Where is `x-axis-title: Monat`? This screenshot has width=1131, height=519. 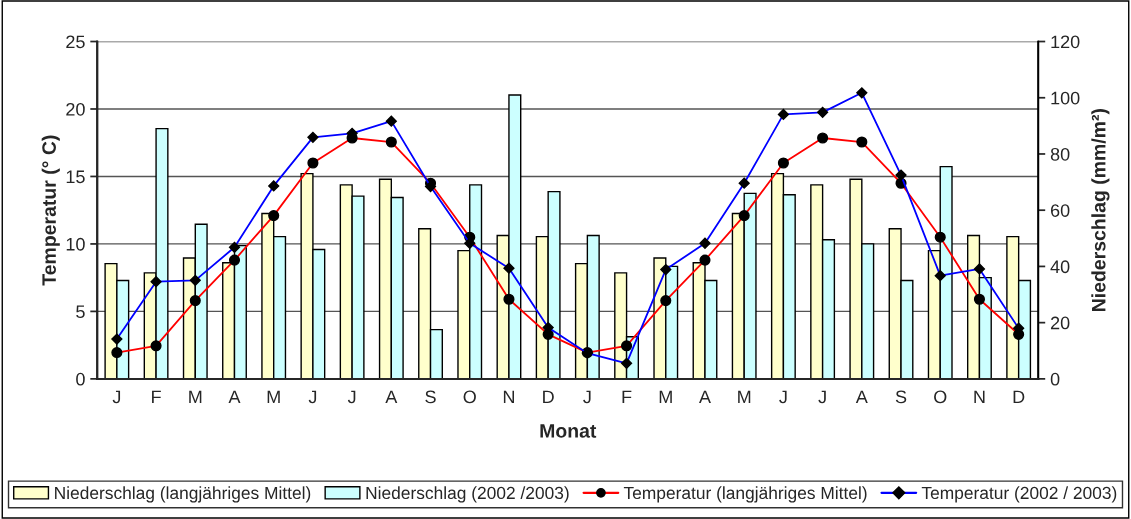 x-axis-title: Monat is located at coordinates (568, 431).